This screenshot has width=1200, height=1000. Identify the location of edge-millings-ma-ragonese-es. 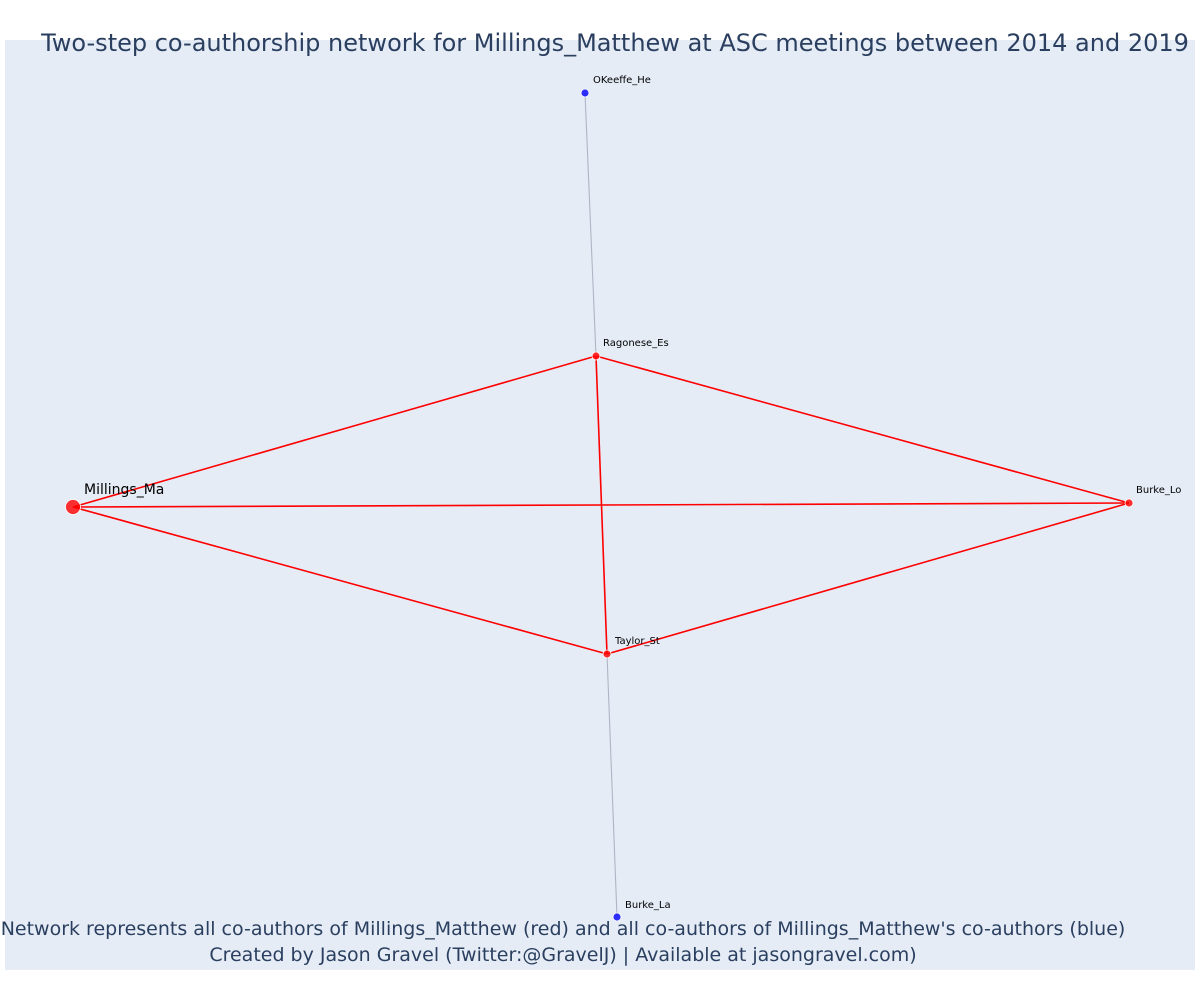
(334, 431).